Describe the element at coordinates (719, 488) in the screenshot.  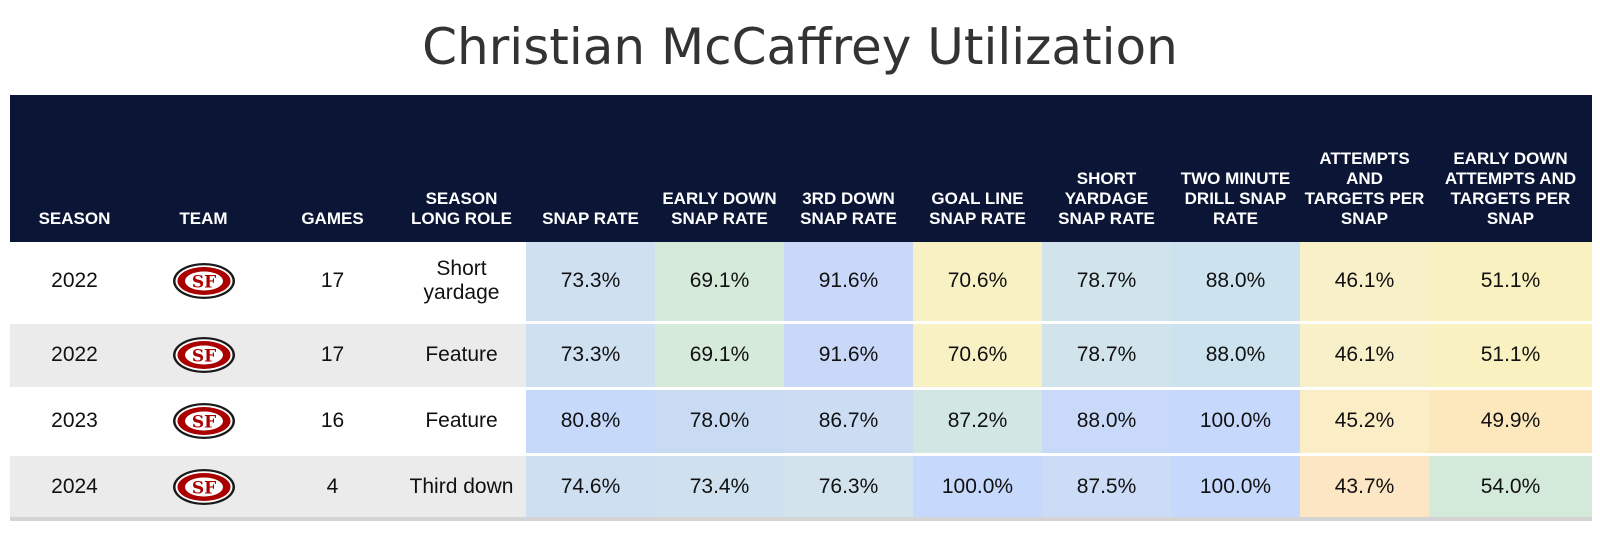
I see `cell-early-down-snap-rate: 73.4%` at that location.